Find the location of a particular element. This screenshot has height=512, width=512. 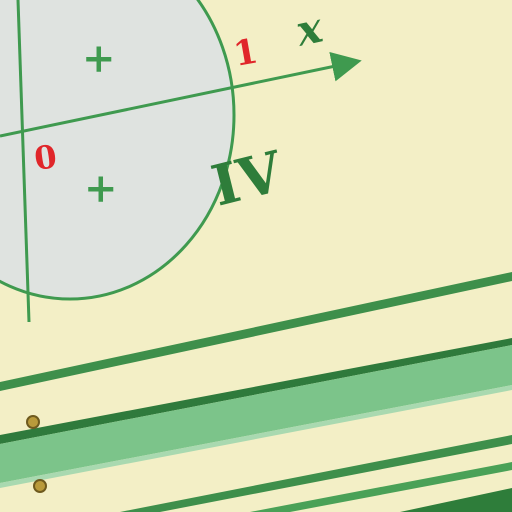

x-axis-line is located at coordinates (181, 94).